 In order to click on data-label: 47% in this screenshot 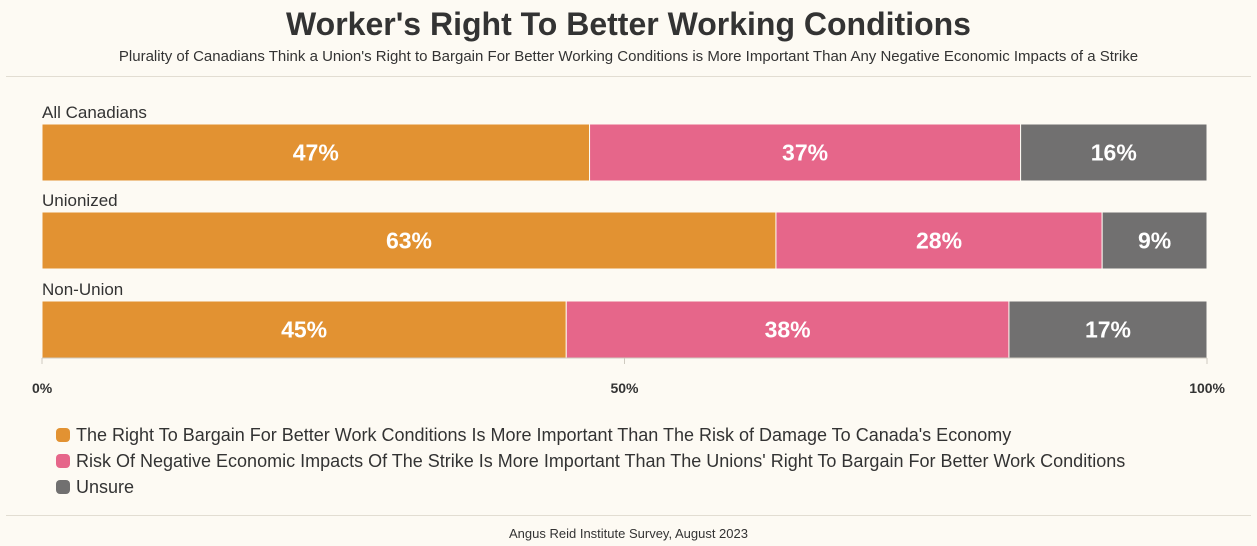, I will do `click(316, 153)`.